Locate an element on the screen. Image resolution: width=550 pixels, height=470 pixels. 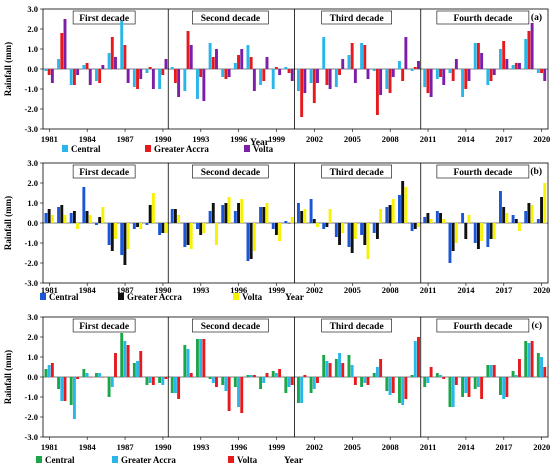
x-tick-label: 1990 is located at coordinates (162, 290).